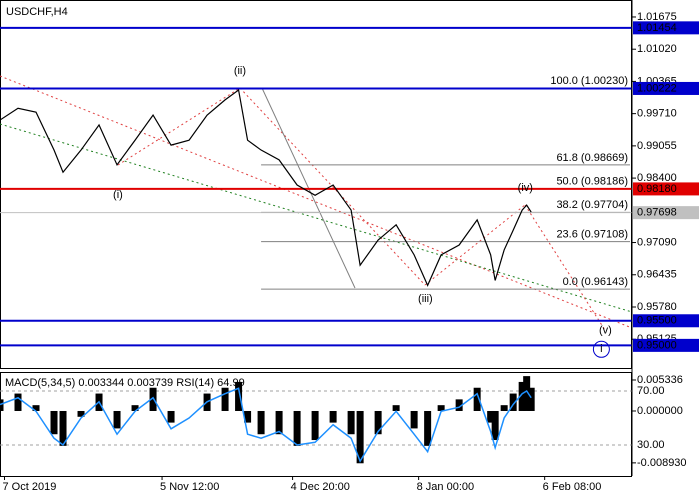 Image resolution: width=700 pixels, height=500 pixels. I want to click on wave-circle, so click(601, 349).